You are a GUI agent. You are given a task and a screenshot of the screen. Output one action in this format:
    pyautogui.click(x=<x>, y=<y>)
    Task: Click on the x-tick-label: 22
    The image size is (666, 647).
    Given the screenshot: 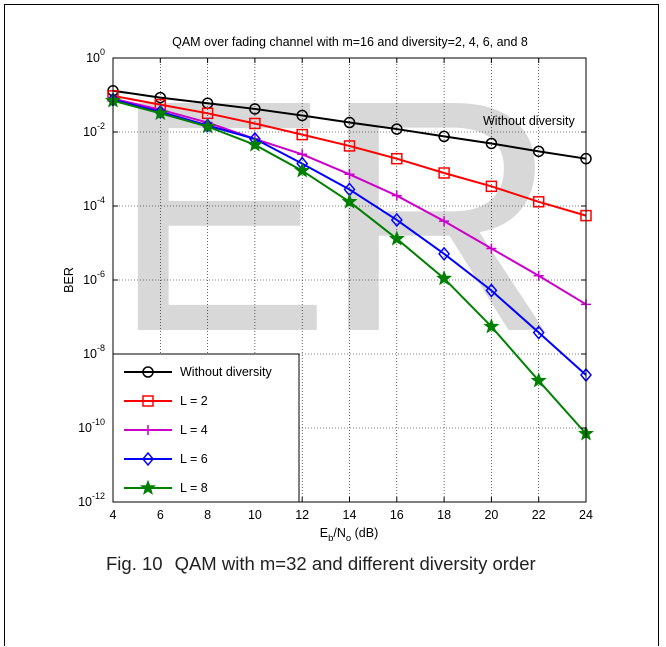 What is the action you would take?
    pyautogui.click(x=539, y=515)
    